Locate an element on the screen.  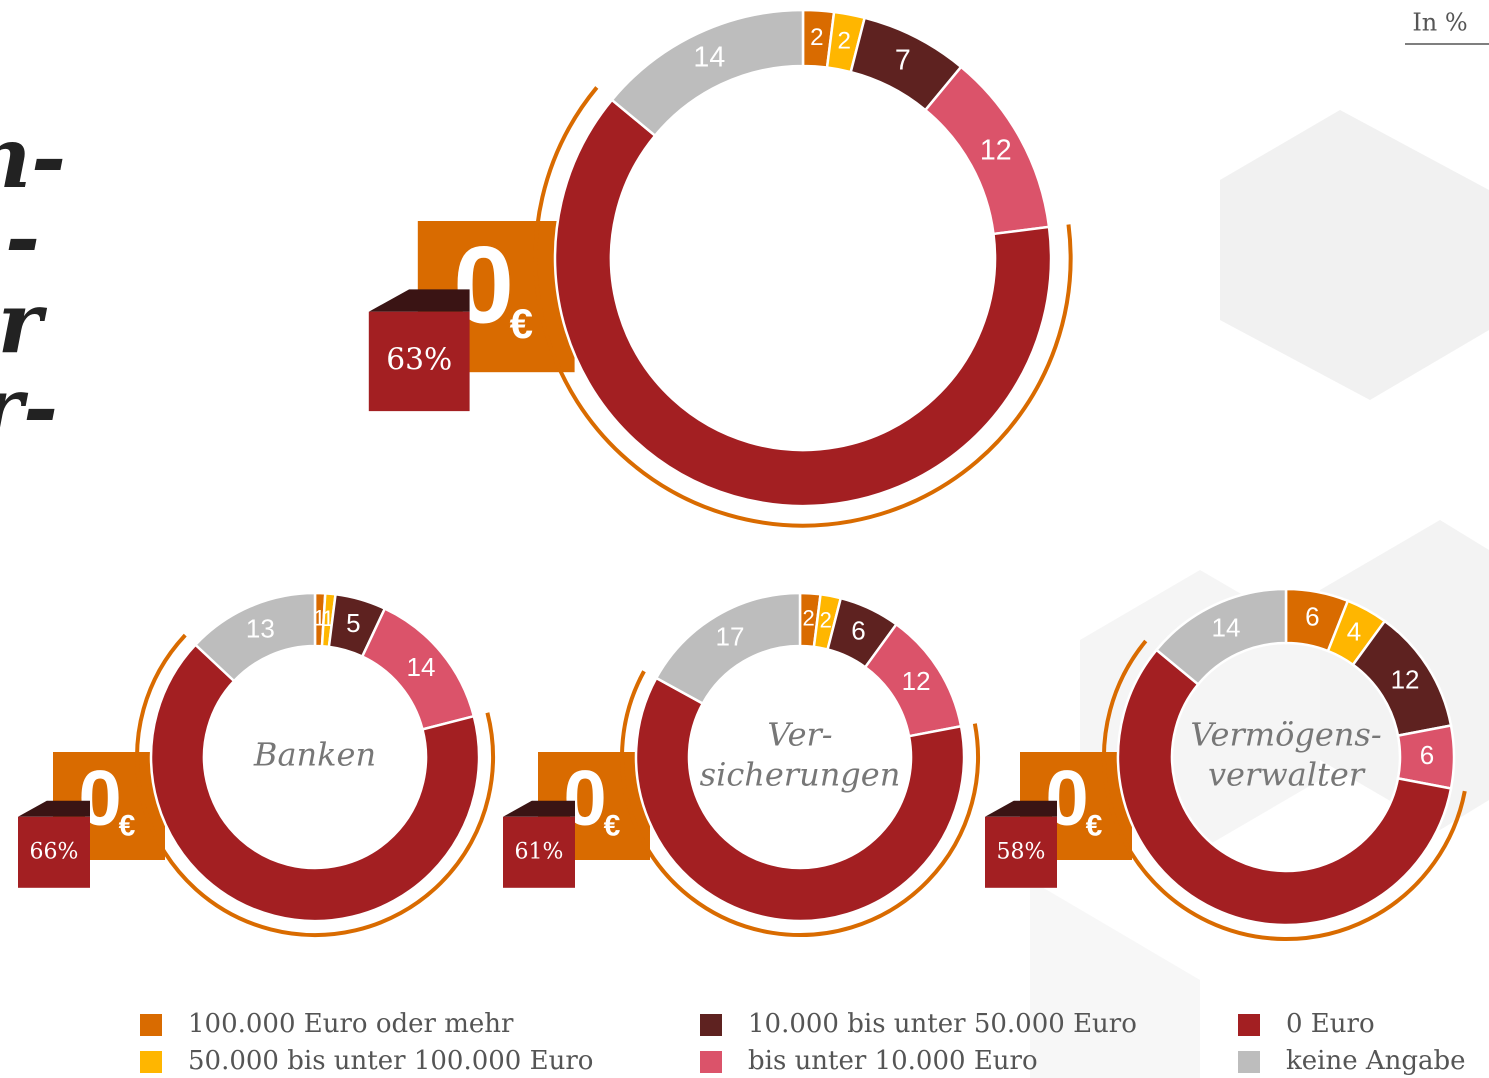
badge-share: 61% is located at coordinates (539, 851).